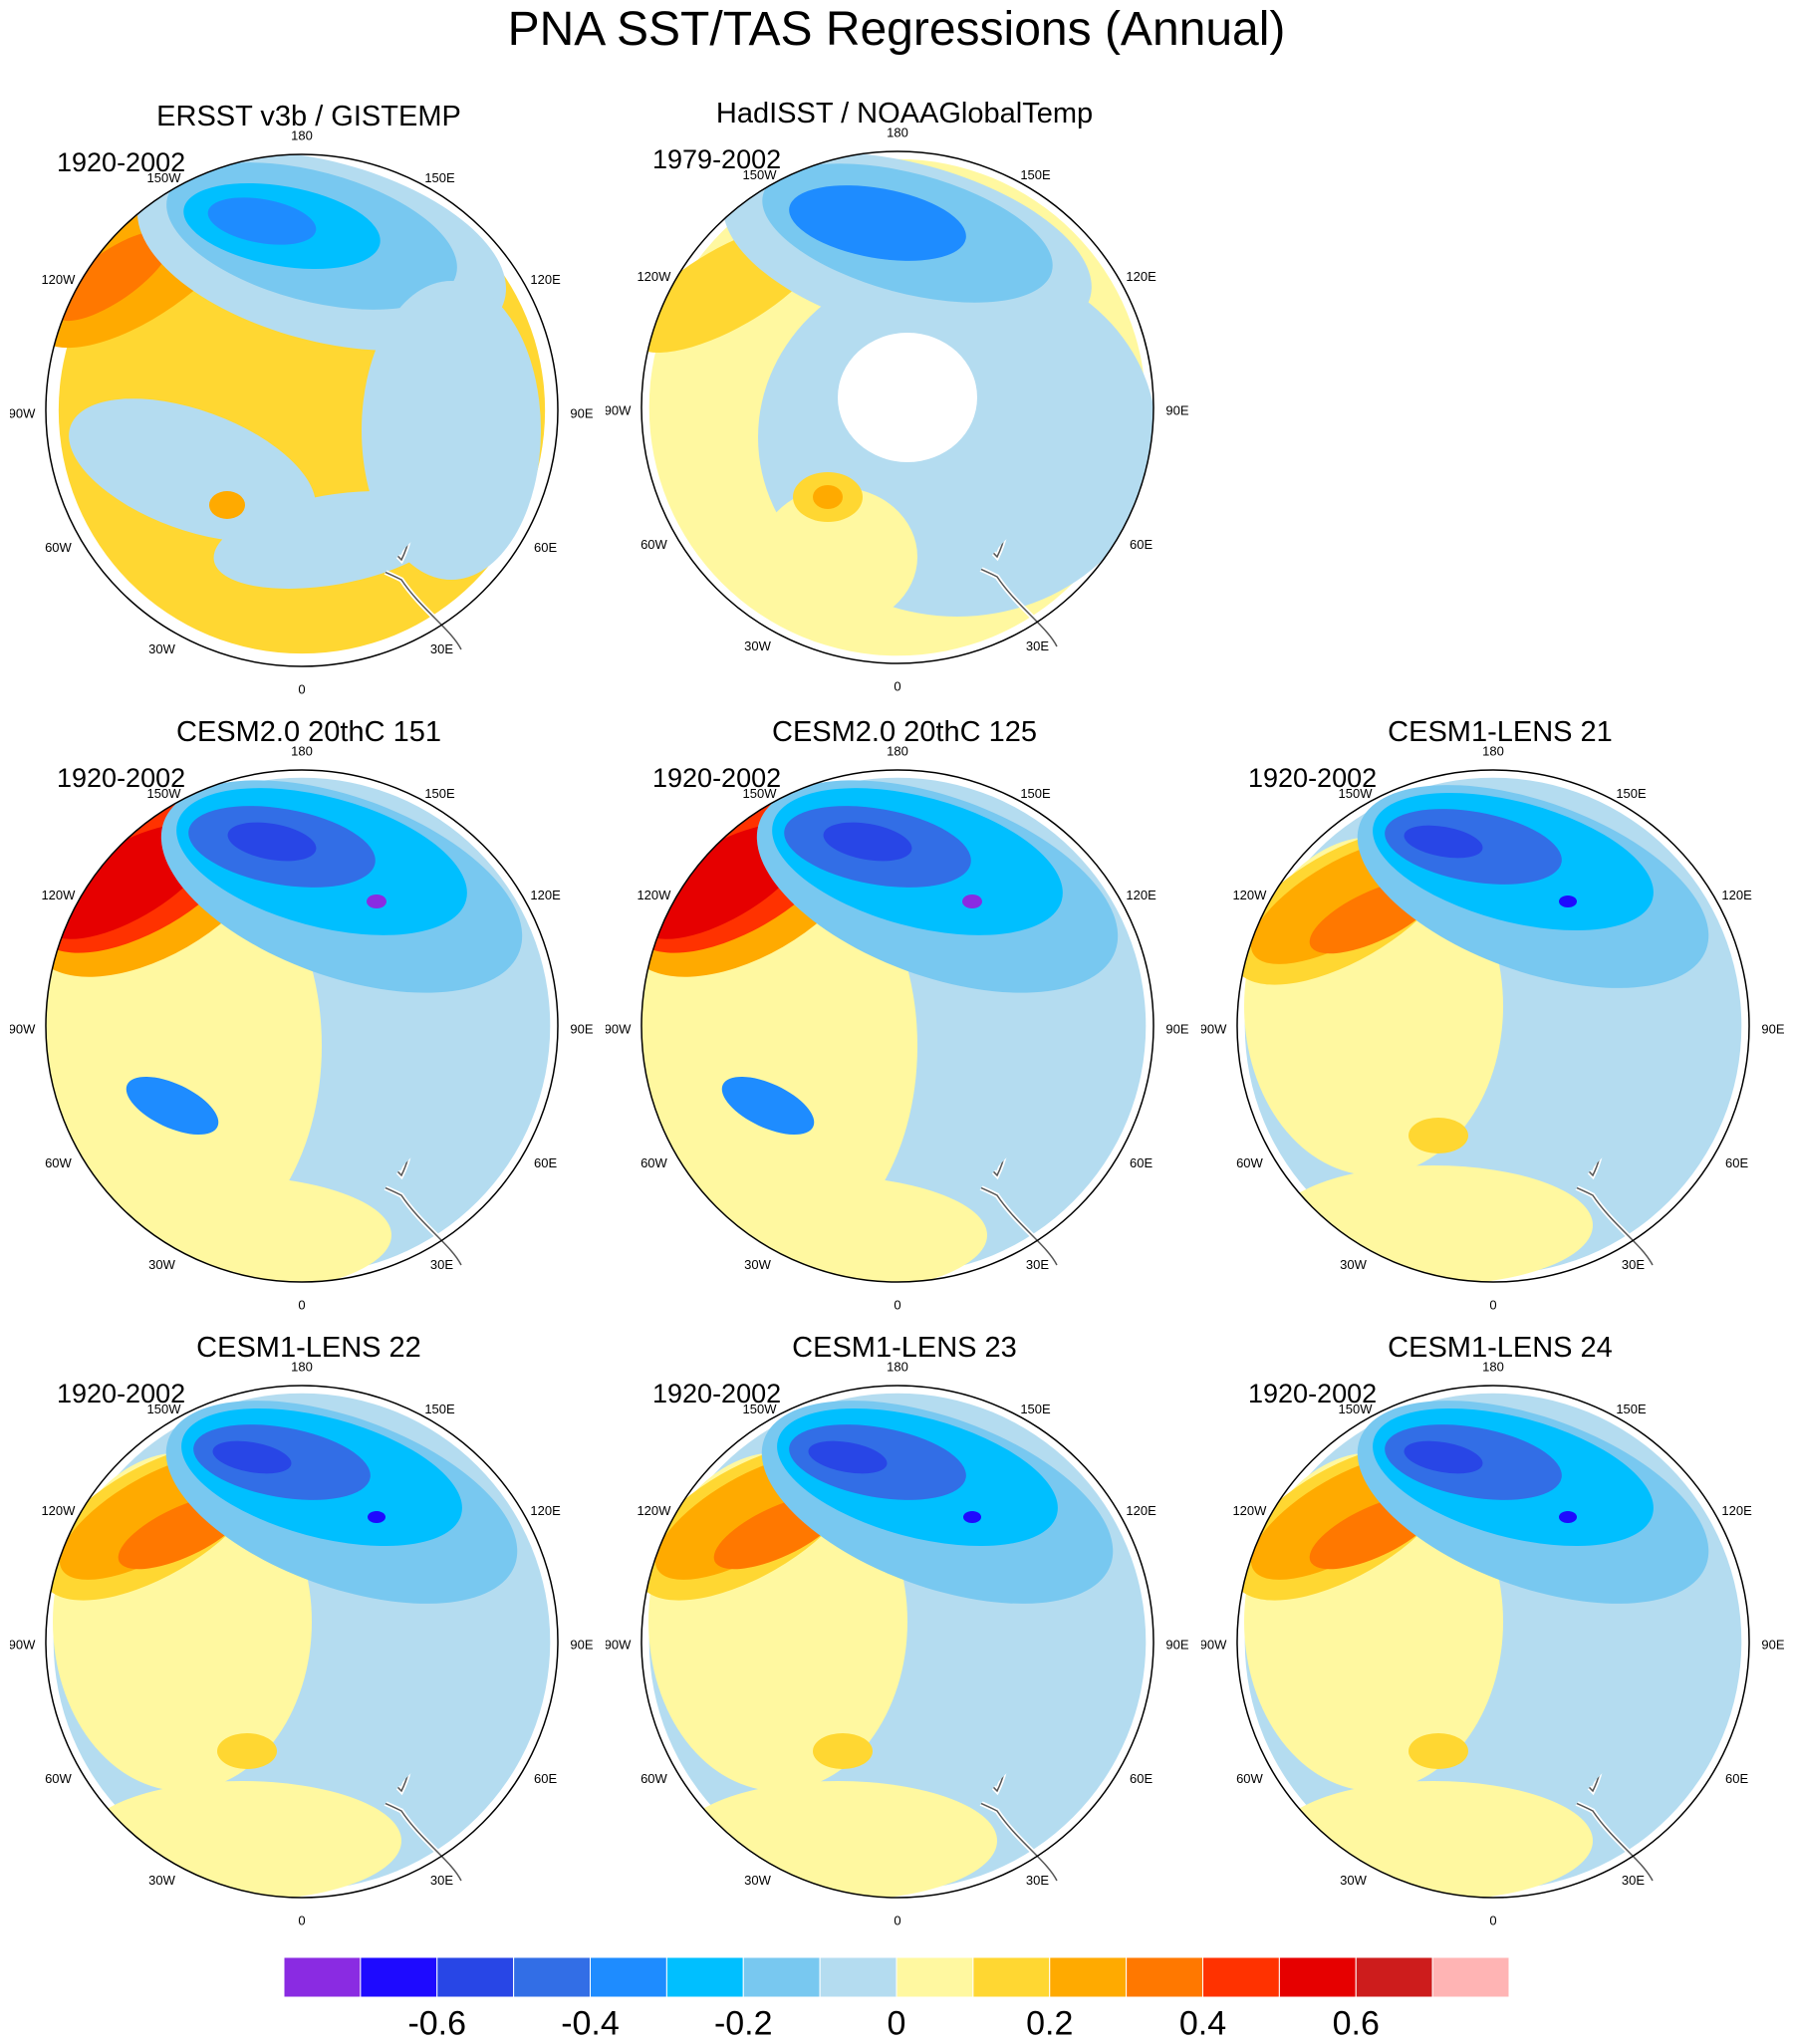  Describe the element at coordinates (112, 276) in the screenshot. I see `field-warm-core` at that location.